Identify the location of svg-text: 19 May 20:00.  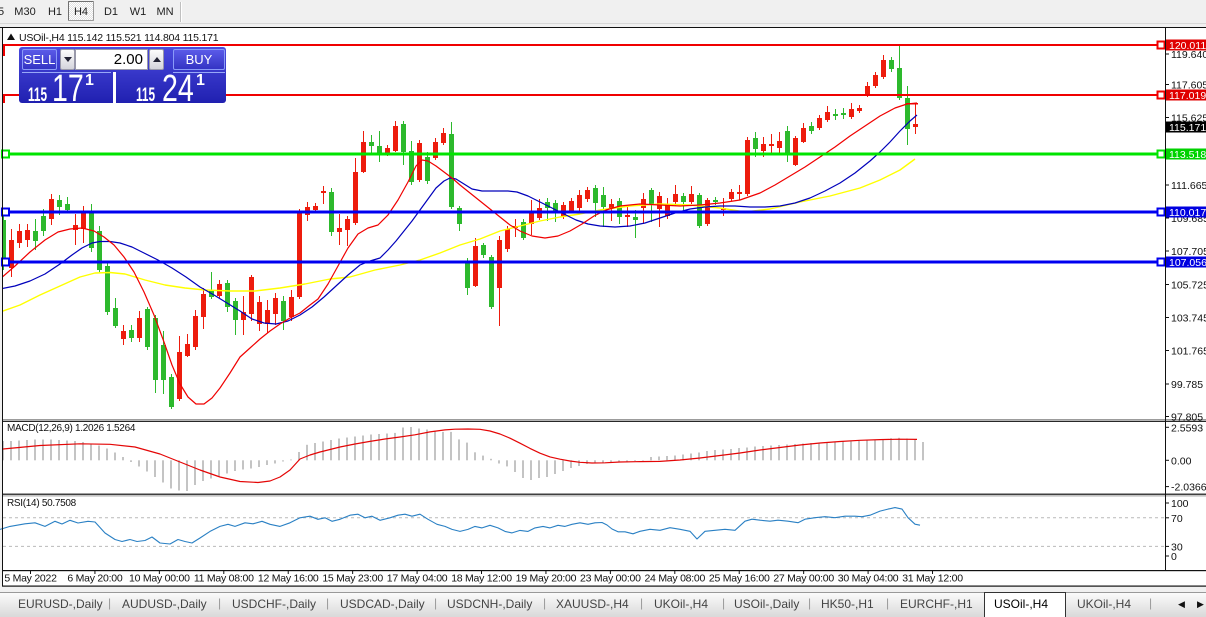
(546, 579).